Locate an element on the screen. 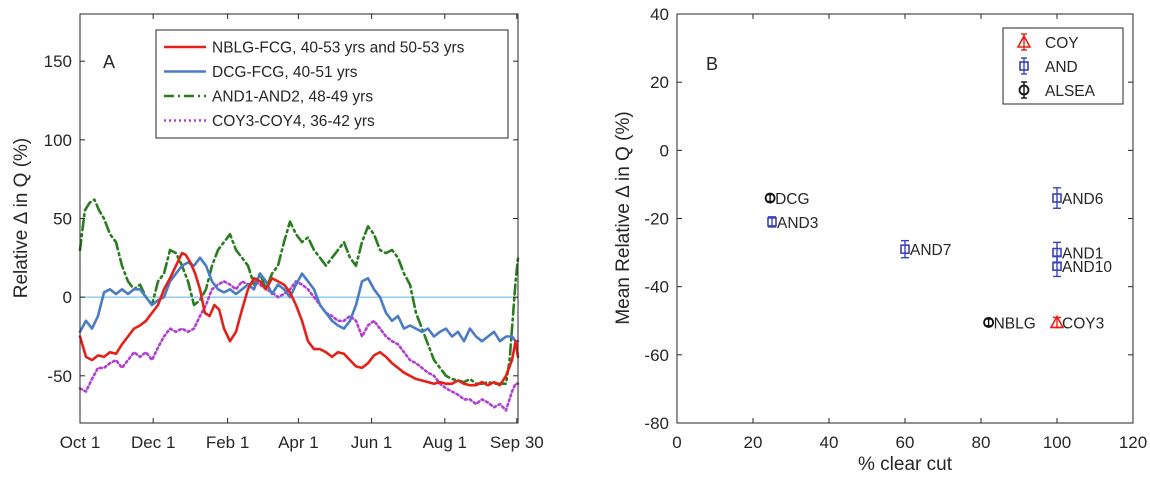 Image resolution: width=1150 pixels, height=478 pixels. x-tick-label: 60 is located at coordinates (905, 442).